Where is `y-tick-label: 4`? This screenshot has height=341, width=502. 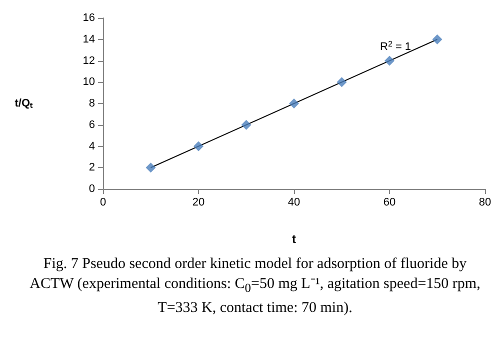 y-tick-label: 4 is located at coordinates (91, 146).